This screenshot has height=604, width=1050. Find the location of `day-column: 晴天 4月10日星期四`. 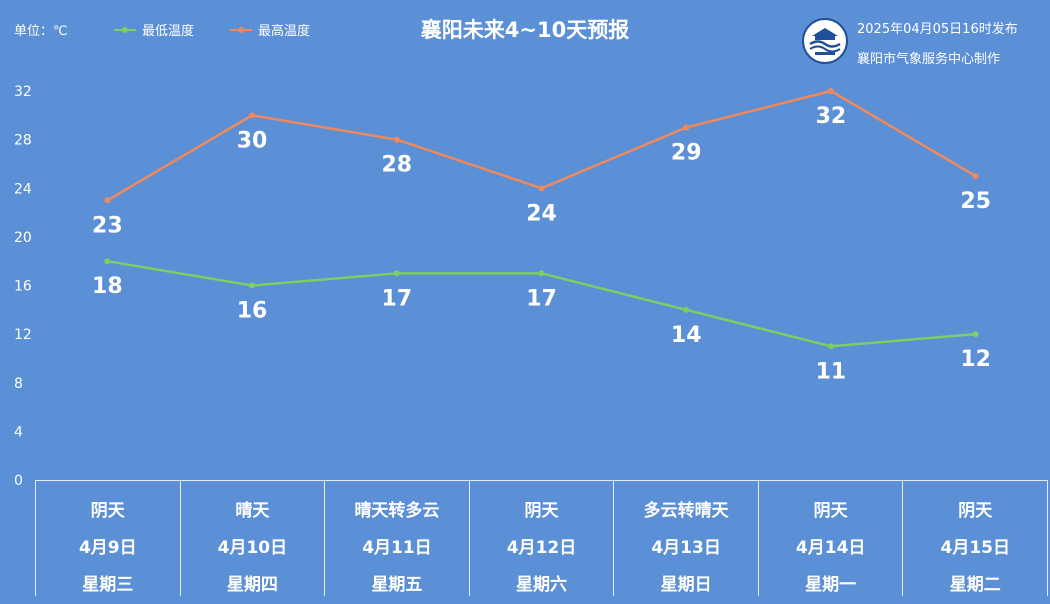

day-column: 晴天 4月10日星期四 is located at coordinates (253, 538).